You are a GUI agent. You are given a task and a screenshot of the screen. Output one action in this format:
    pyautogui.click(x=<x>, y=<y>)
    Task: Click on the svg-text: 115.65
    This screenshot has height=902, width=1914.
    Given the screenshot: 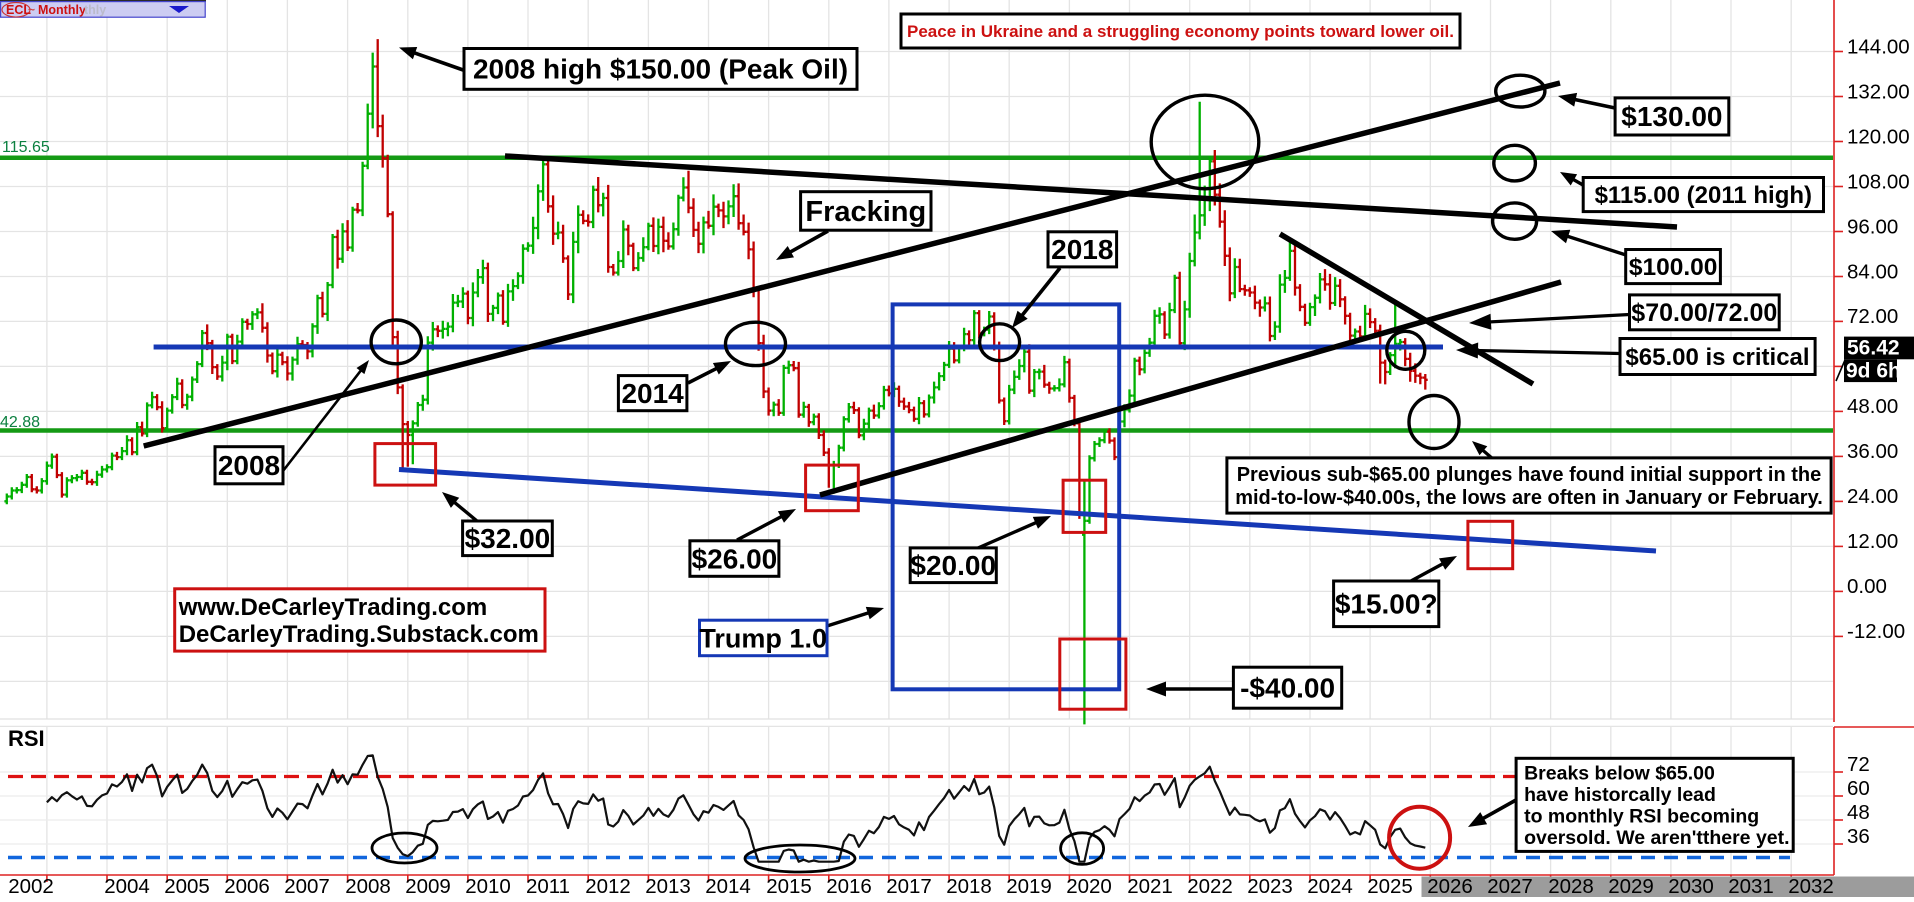 What is the action you would take?
    pyautogui.click(x=26, y=147)
    